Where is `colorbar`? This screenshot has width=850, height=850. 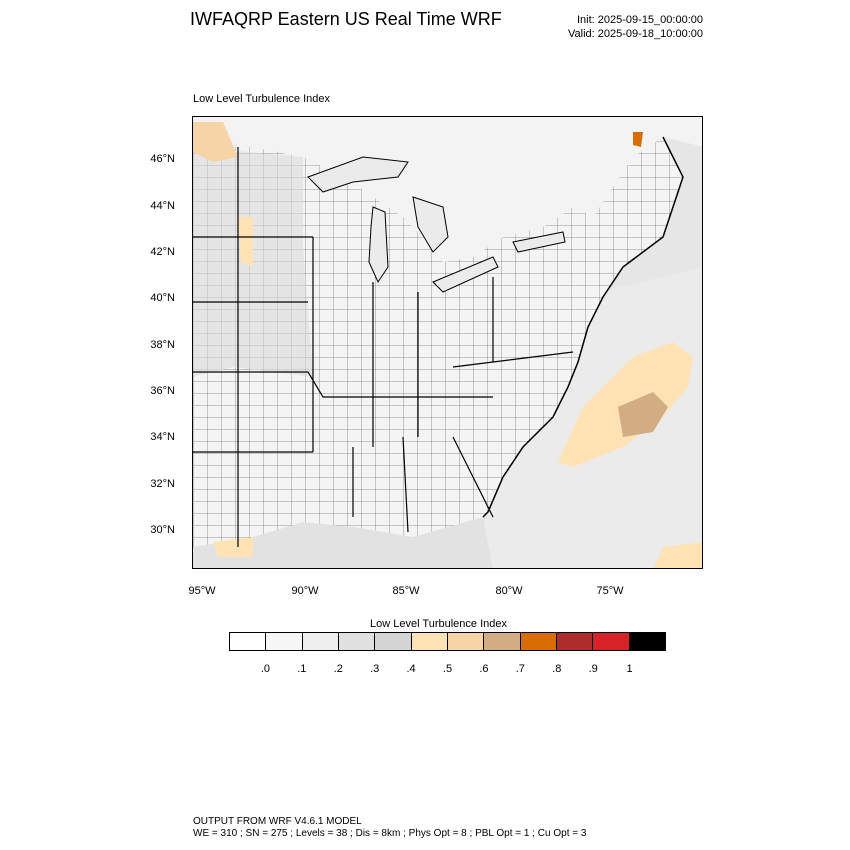 colorbar is located at coordinates (447, 641).